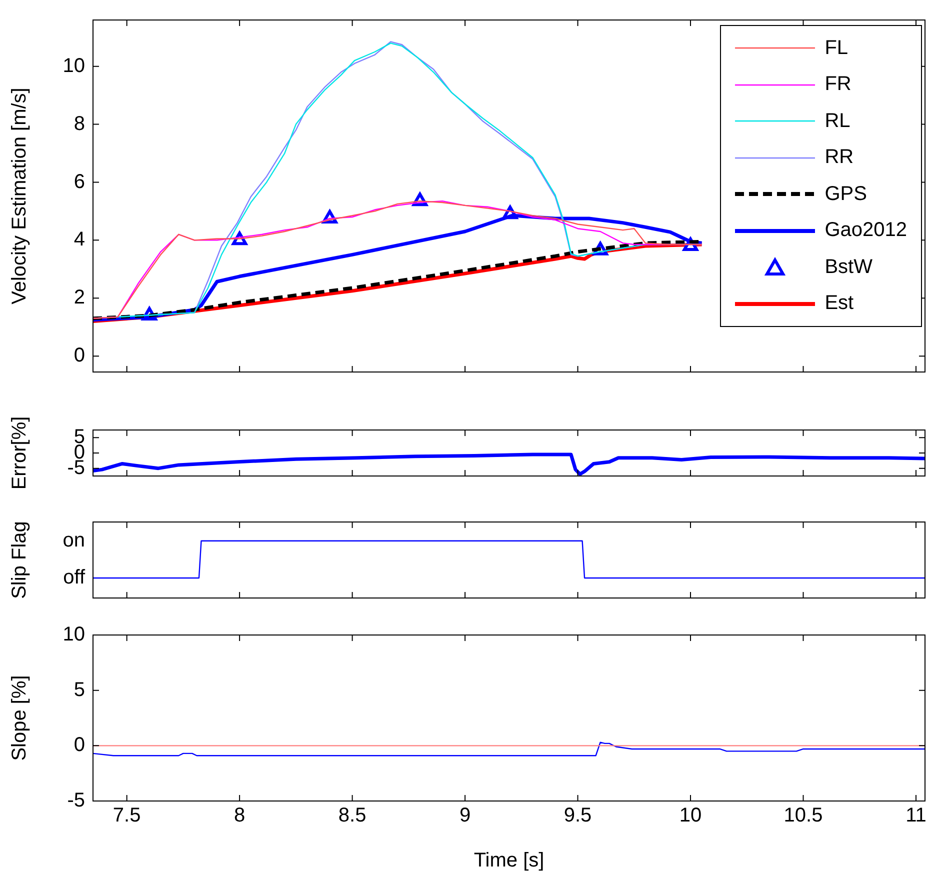  I want to click on y-axis-title: Velocity Estimation [m/s], so click(19, 196).